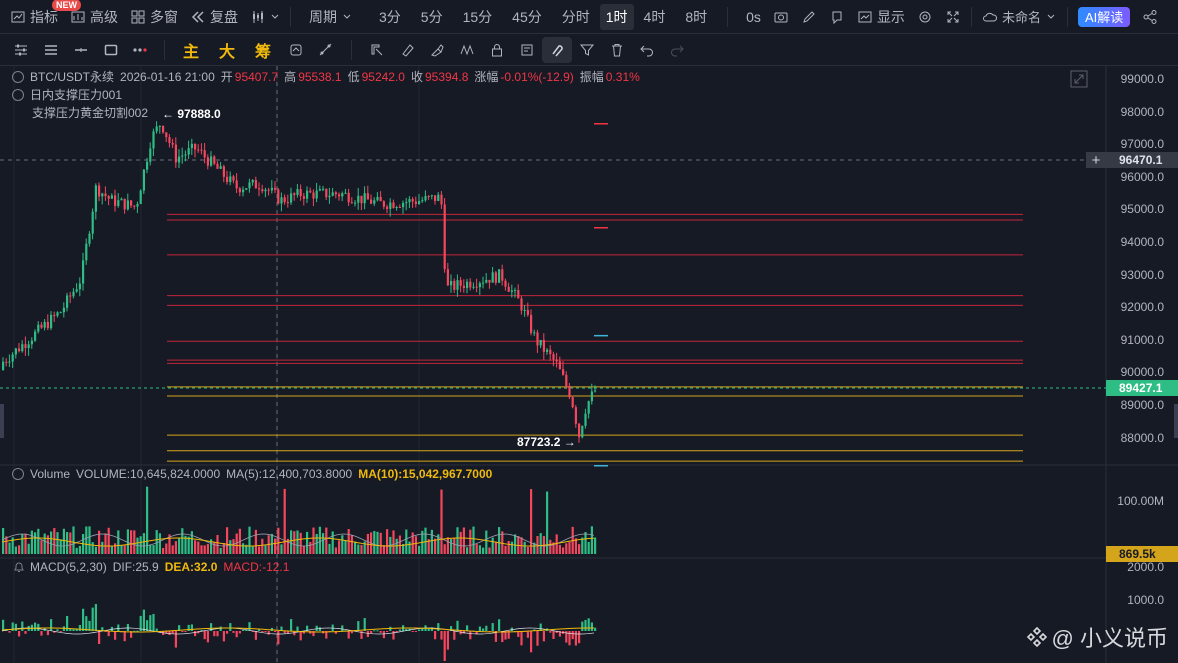  I want to click on advanced-button: 高级, so click(94, 17).